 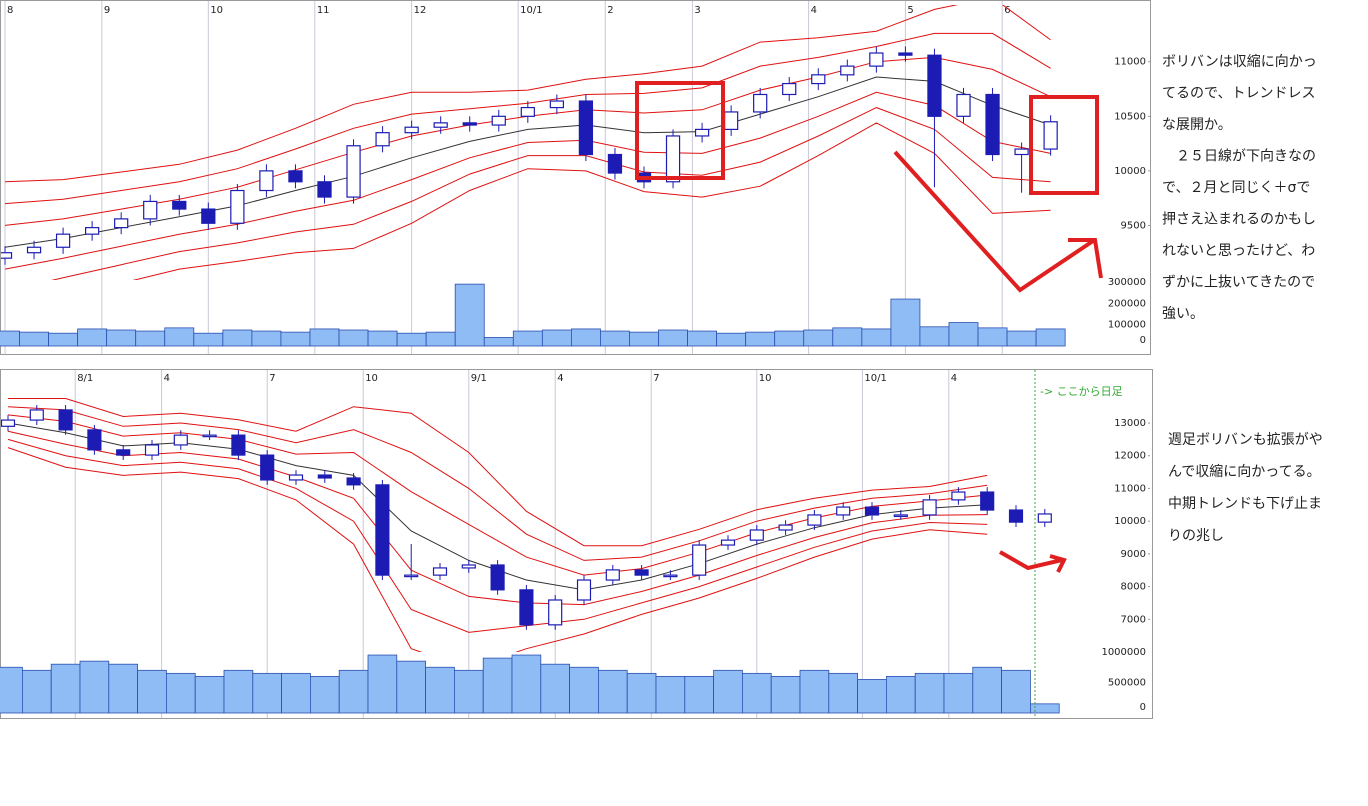 I want to click on y-tick-label: 10500, so click(x=1130, y=116).